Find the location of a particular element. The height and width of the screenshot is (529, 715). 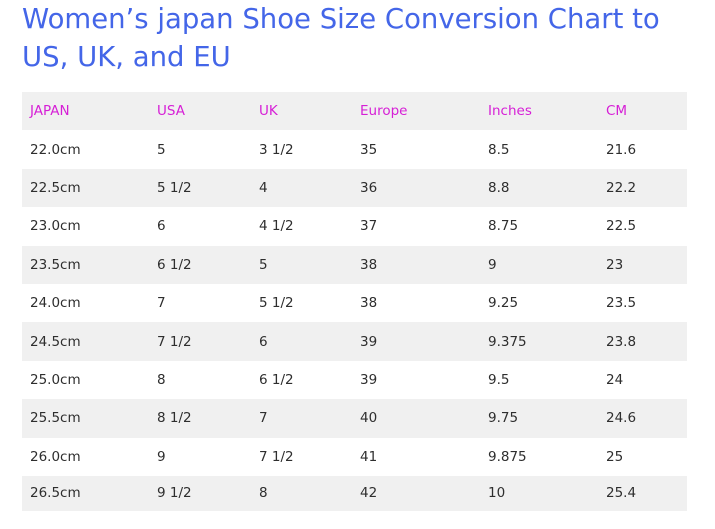

cell-cm: 23.8 is located at coordinates (642, 341).